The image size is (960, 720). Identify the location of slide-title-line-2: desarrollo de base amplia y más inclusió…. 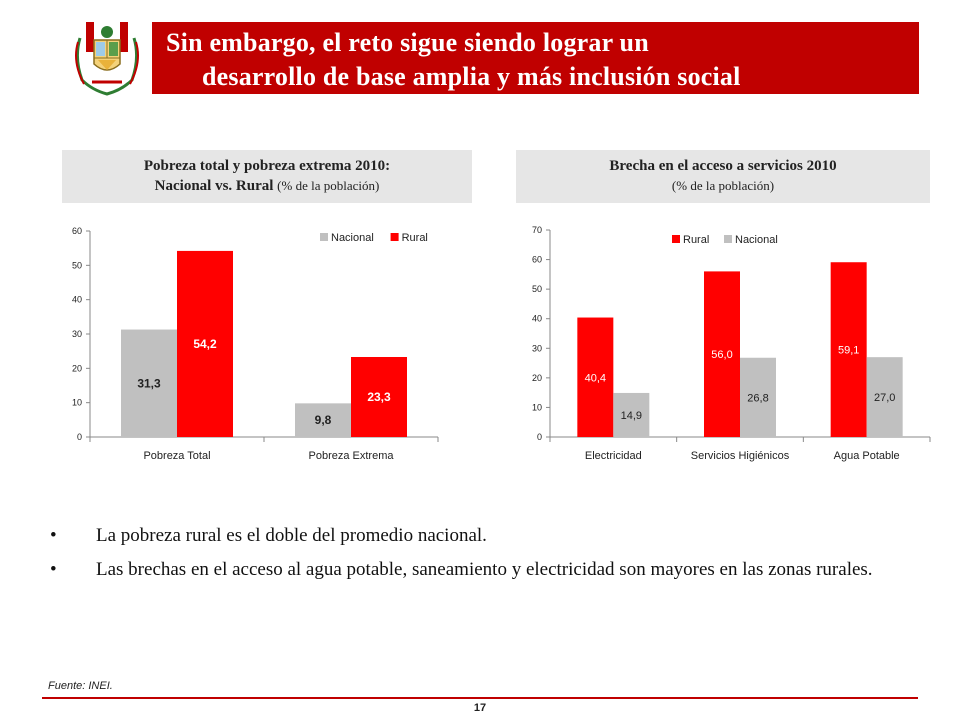
(471, 76).